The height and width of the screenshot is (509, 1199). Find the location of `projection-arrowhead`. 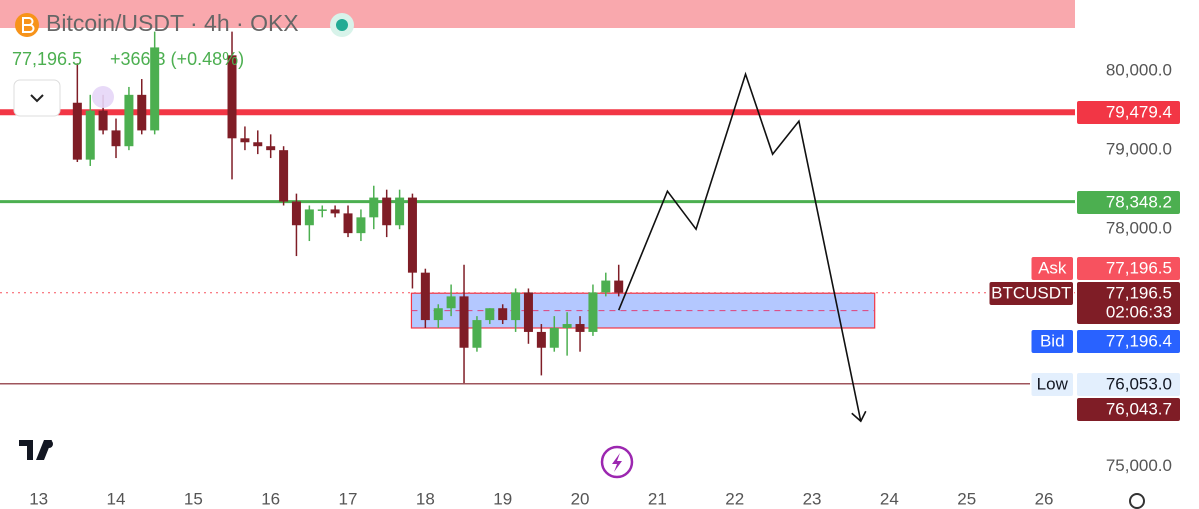

projection-arrowhead is located at coordinates (859, 416).